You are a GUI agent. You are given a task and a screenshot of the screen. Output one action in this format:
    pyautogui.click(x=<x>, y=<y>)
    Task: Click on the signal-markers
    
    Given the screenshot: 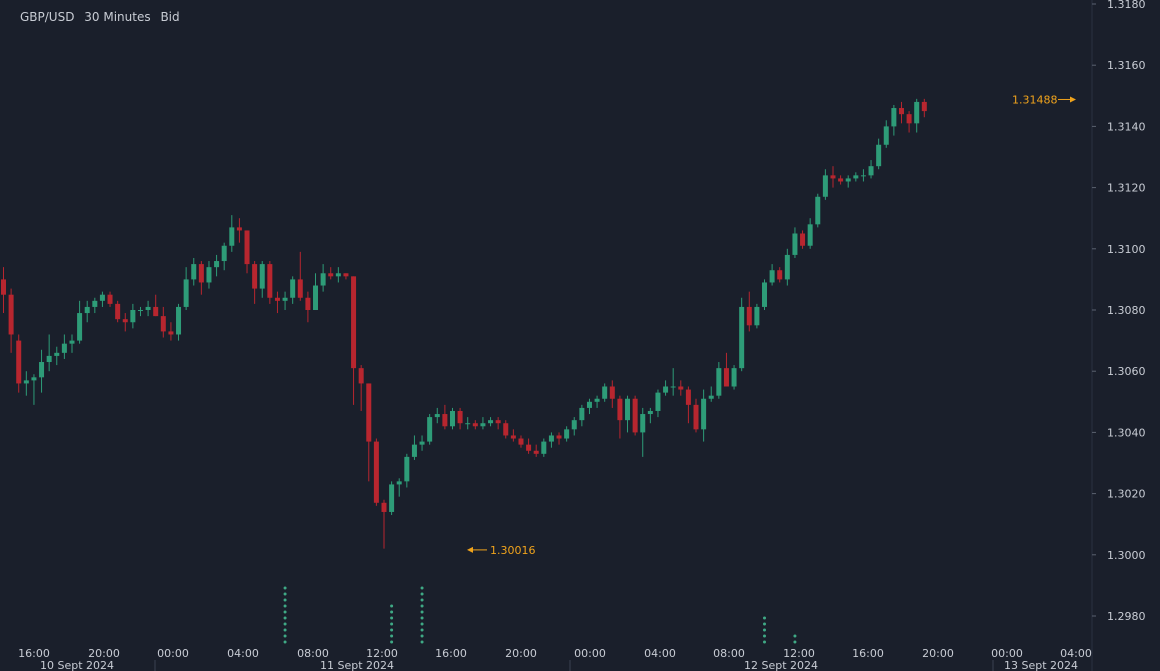 What is the action you would take?
    pyautogui.click(x=540, y=615)
    